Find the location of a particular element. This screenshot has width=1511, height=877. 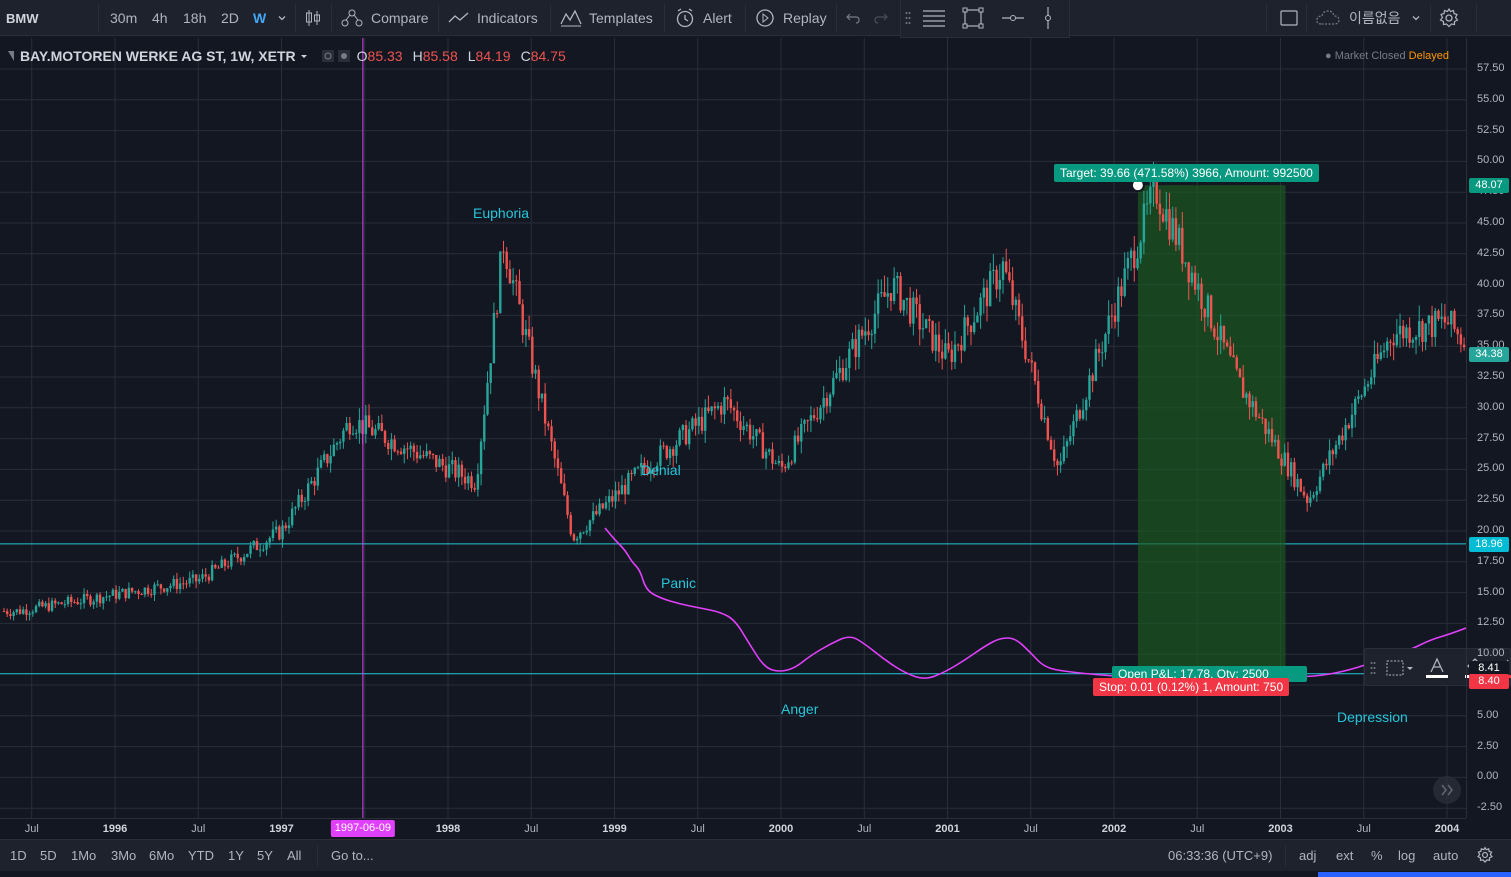

symbol-search-button: BMW is located at coordinates (22, 18).